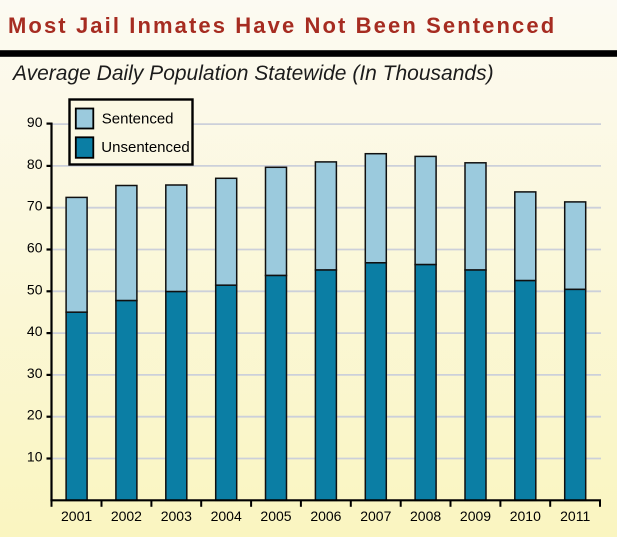  Describe the element at coordinates (226, 516) in the screenshot. I see `svg-text: 2004` at that location.